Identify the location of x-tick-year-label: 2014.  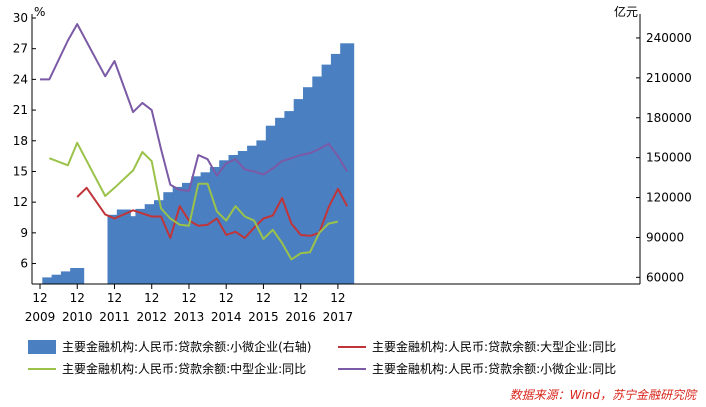
(226, 317).